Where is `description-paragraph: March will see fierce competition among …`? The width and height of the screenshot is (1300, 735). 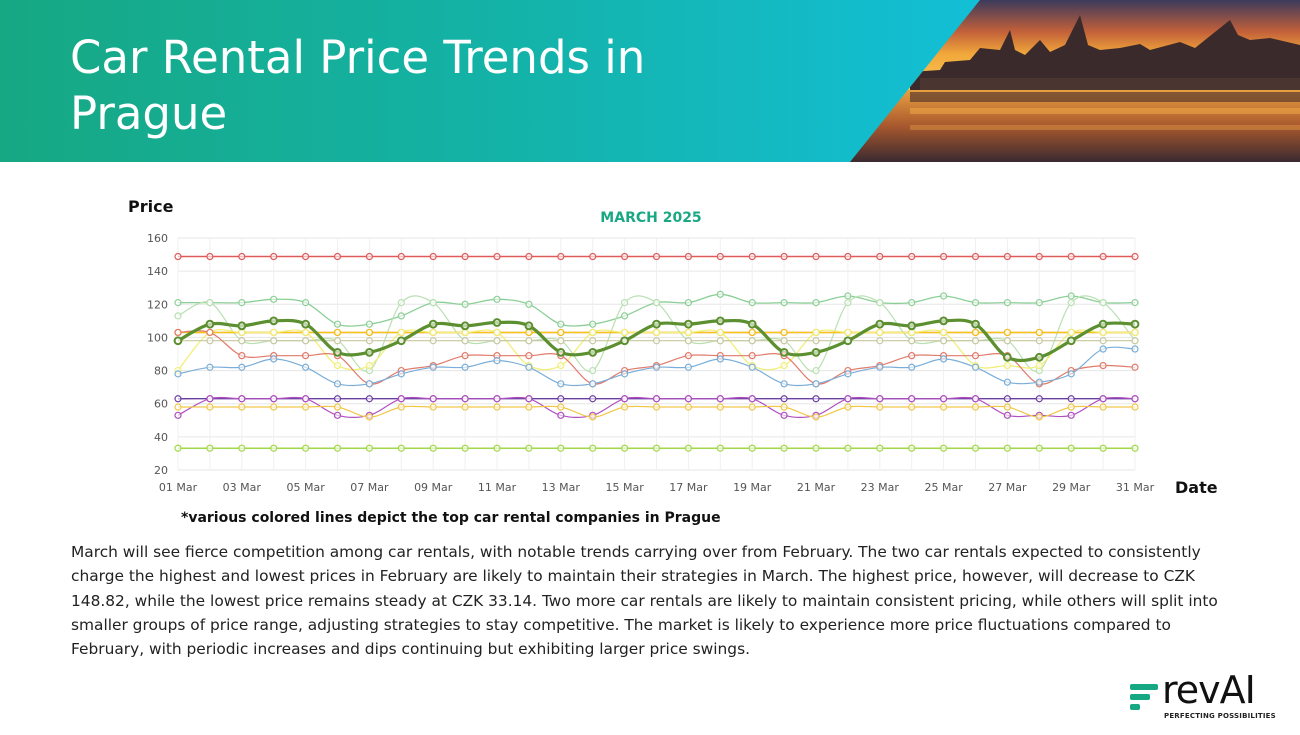
description-paragraph: March will see fierce competition among … is located at coordinates (644, 601).